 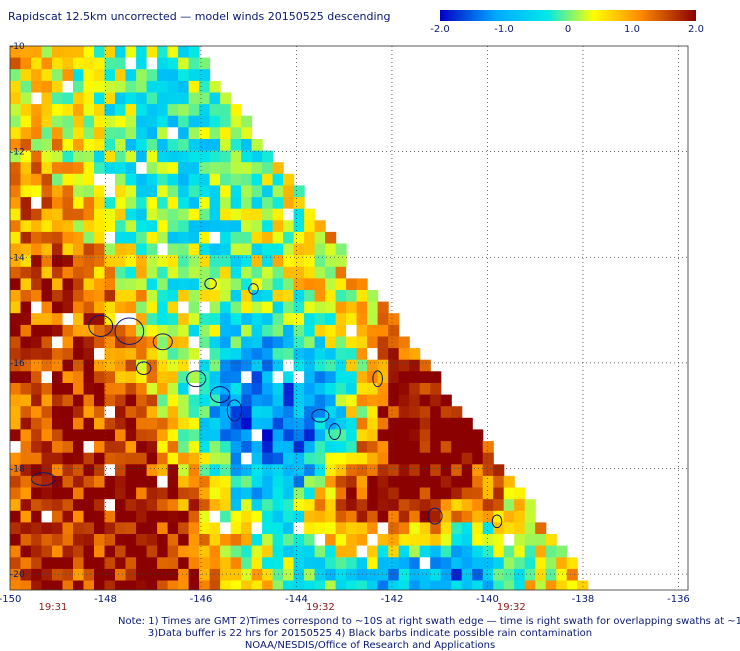 I want to click on rain-contour, so click(x=101, y=325).